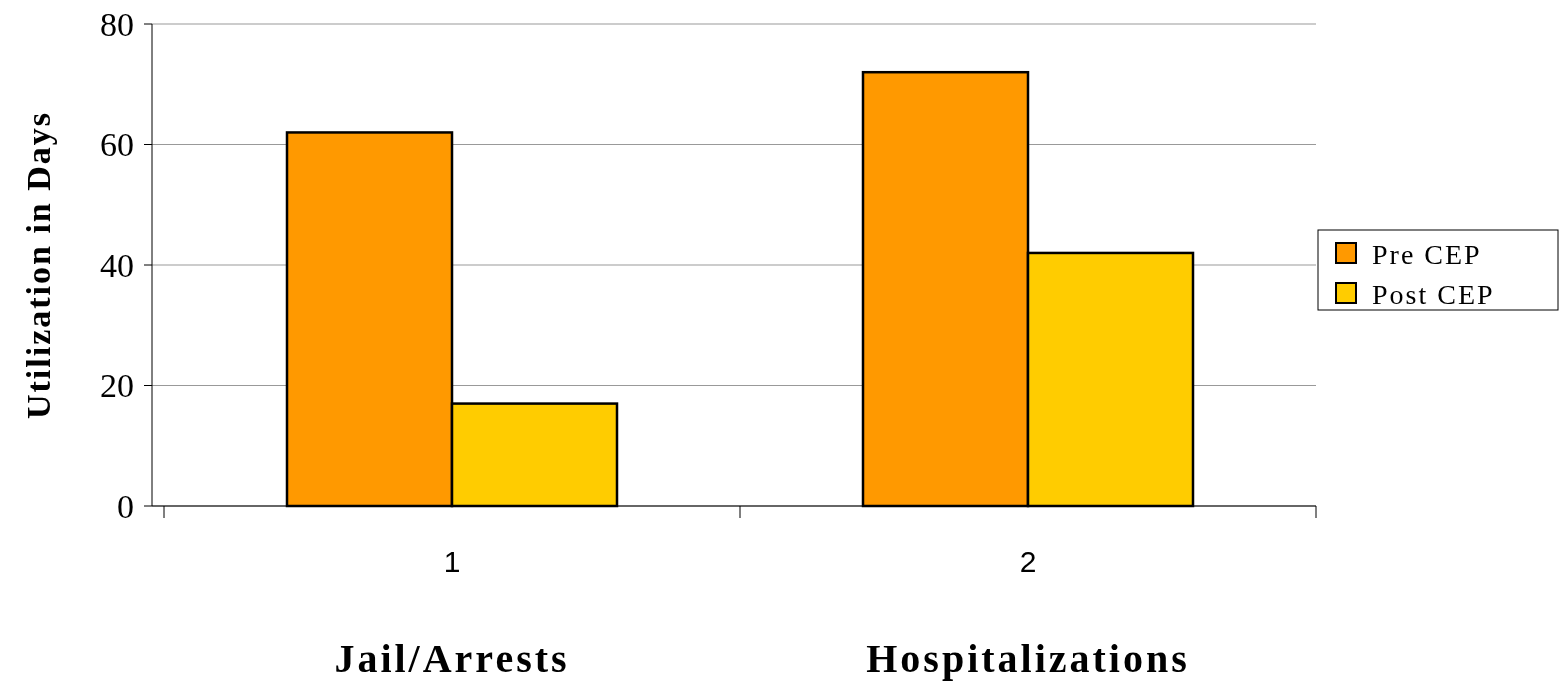 Image resolution: width=1560 pixels, height=684 pixels. What do you see at coordinates (125, 506) in the screenshot?
I see `y-tick-label: 0` at bounding box center [125, 506].